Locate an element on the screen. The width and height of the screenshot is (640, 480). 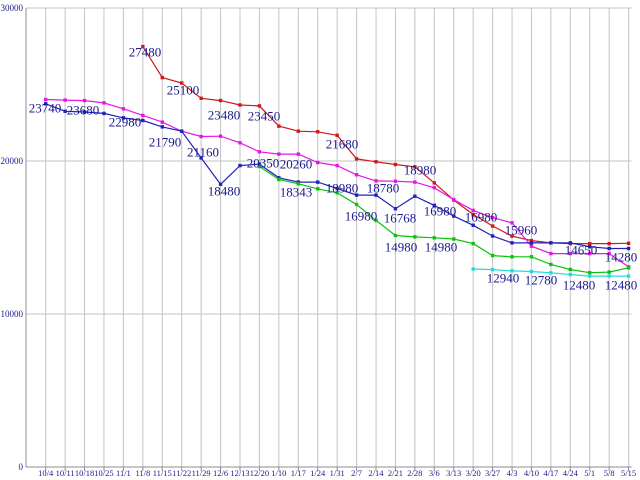
data-label: 18343 is located at coordinates (296, 192).